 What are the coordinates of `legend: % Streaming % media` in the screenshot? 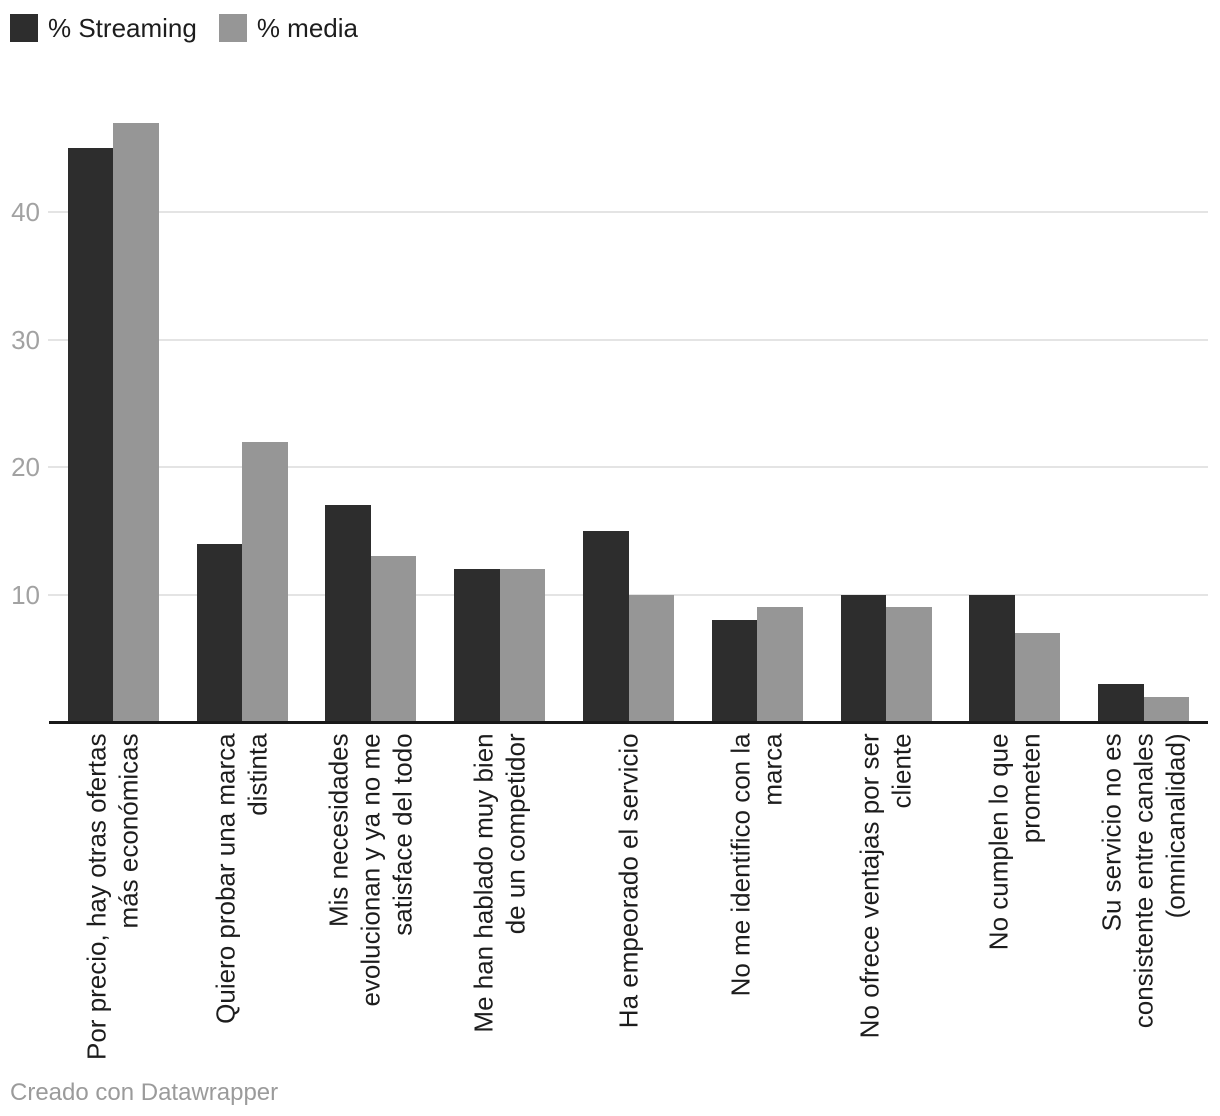 It's located at (184, 28).